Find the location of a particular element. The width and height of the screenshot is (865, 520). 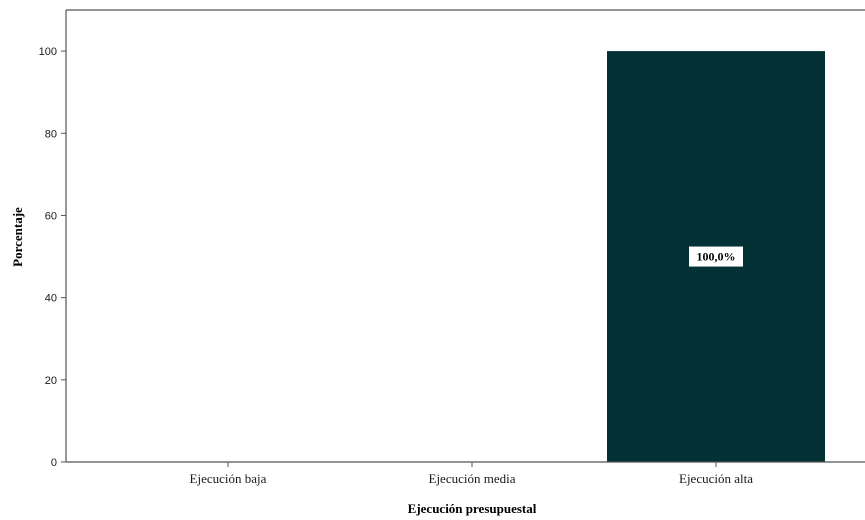

data-labels-group: 100,0% is located at coordinates (716, 256).